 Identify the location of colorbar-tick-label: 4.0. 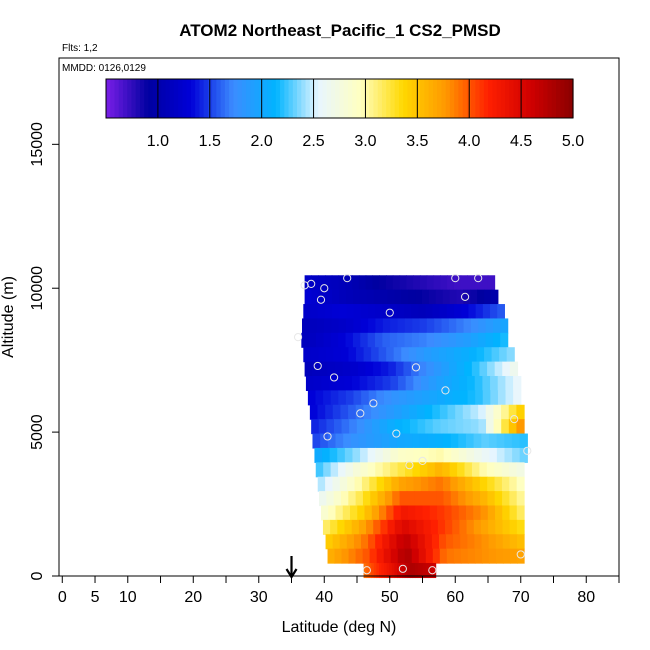
(469, 141).